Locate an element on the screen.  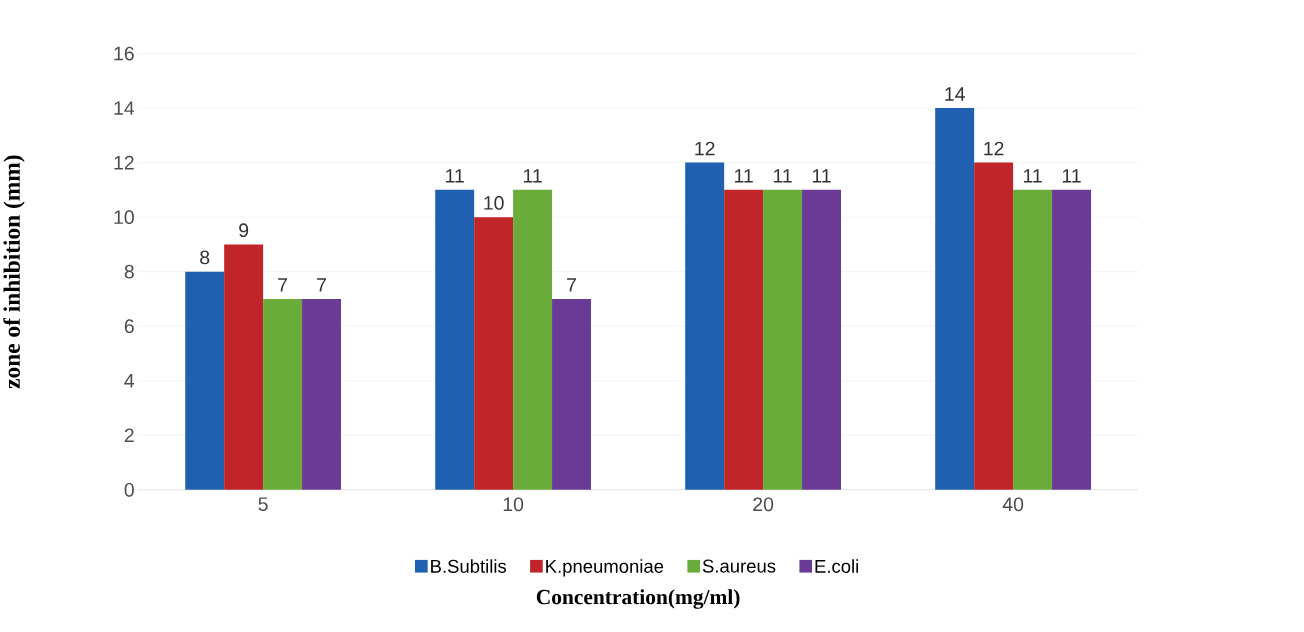
data-label: 14 is located at coordinates (955, 94).